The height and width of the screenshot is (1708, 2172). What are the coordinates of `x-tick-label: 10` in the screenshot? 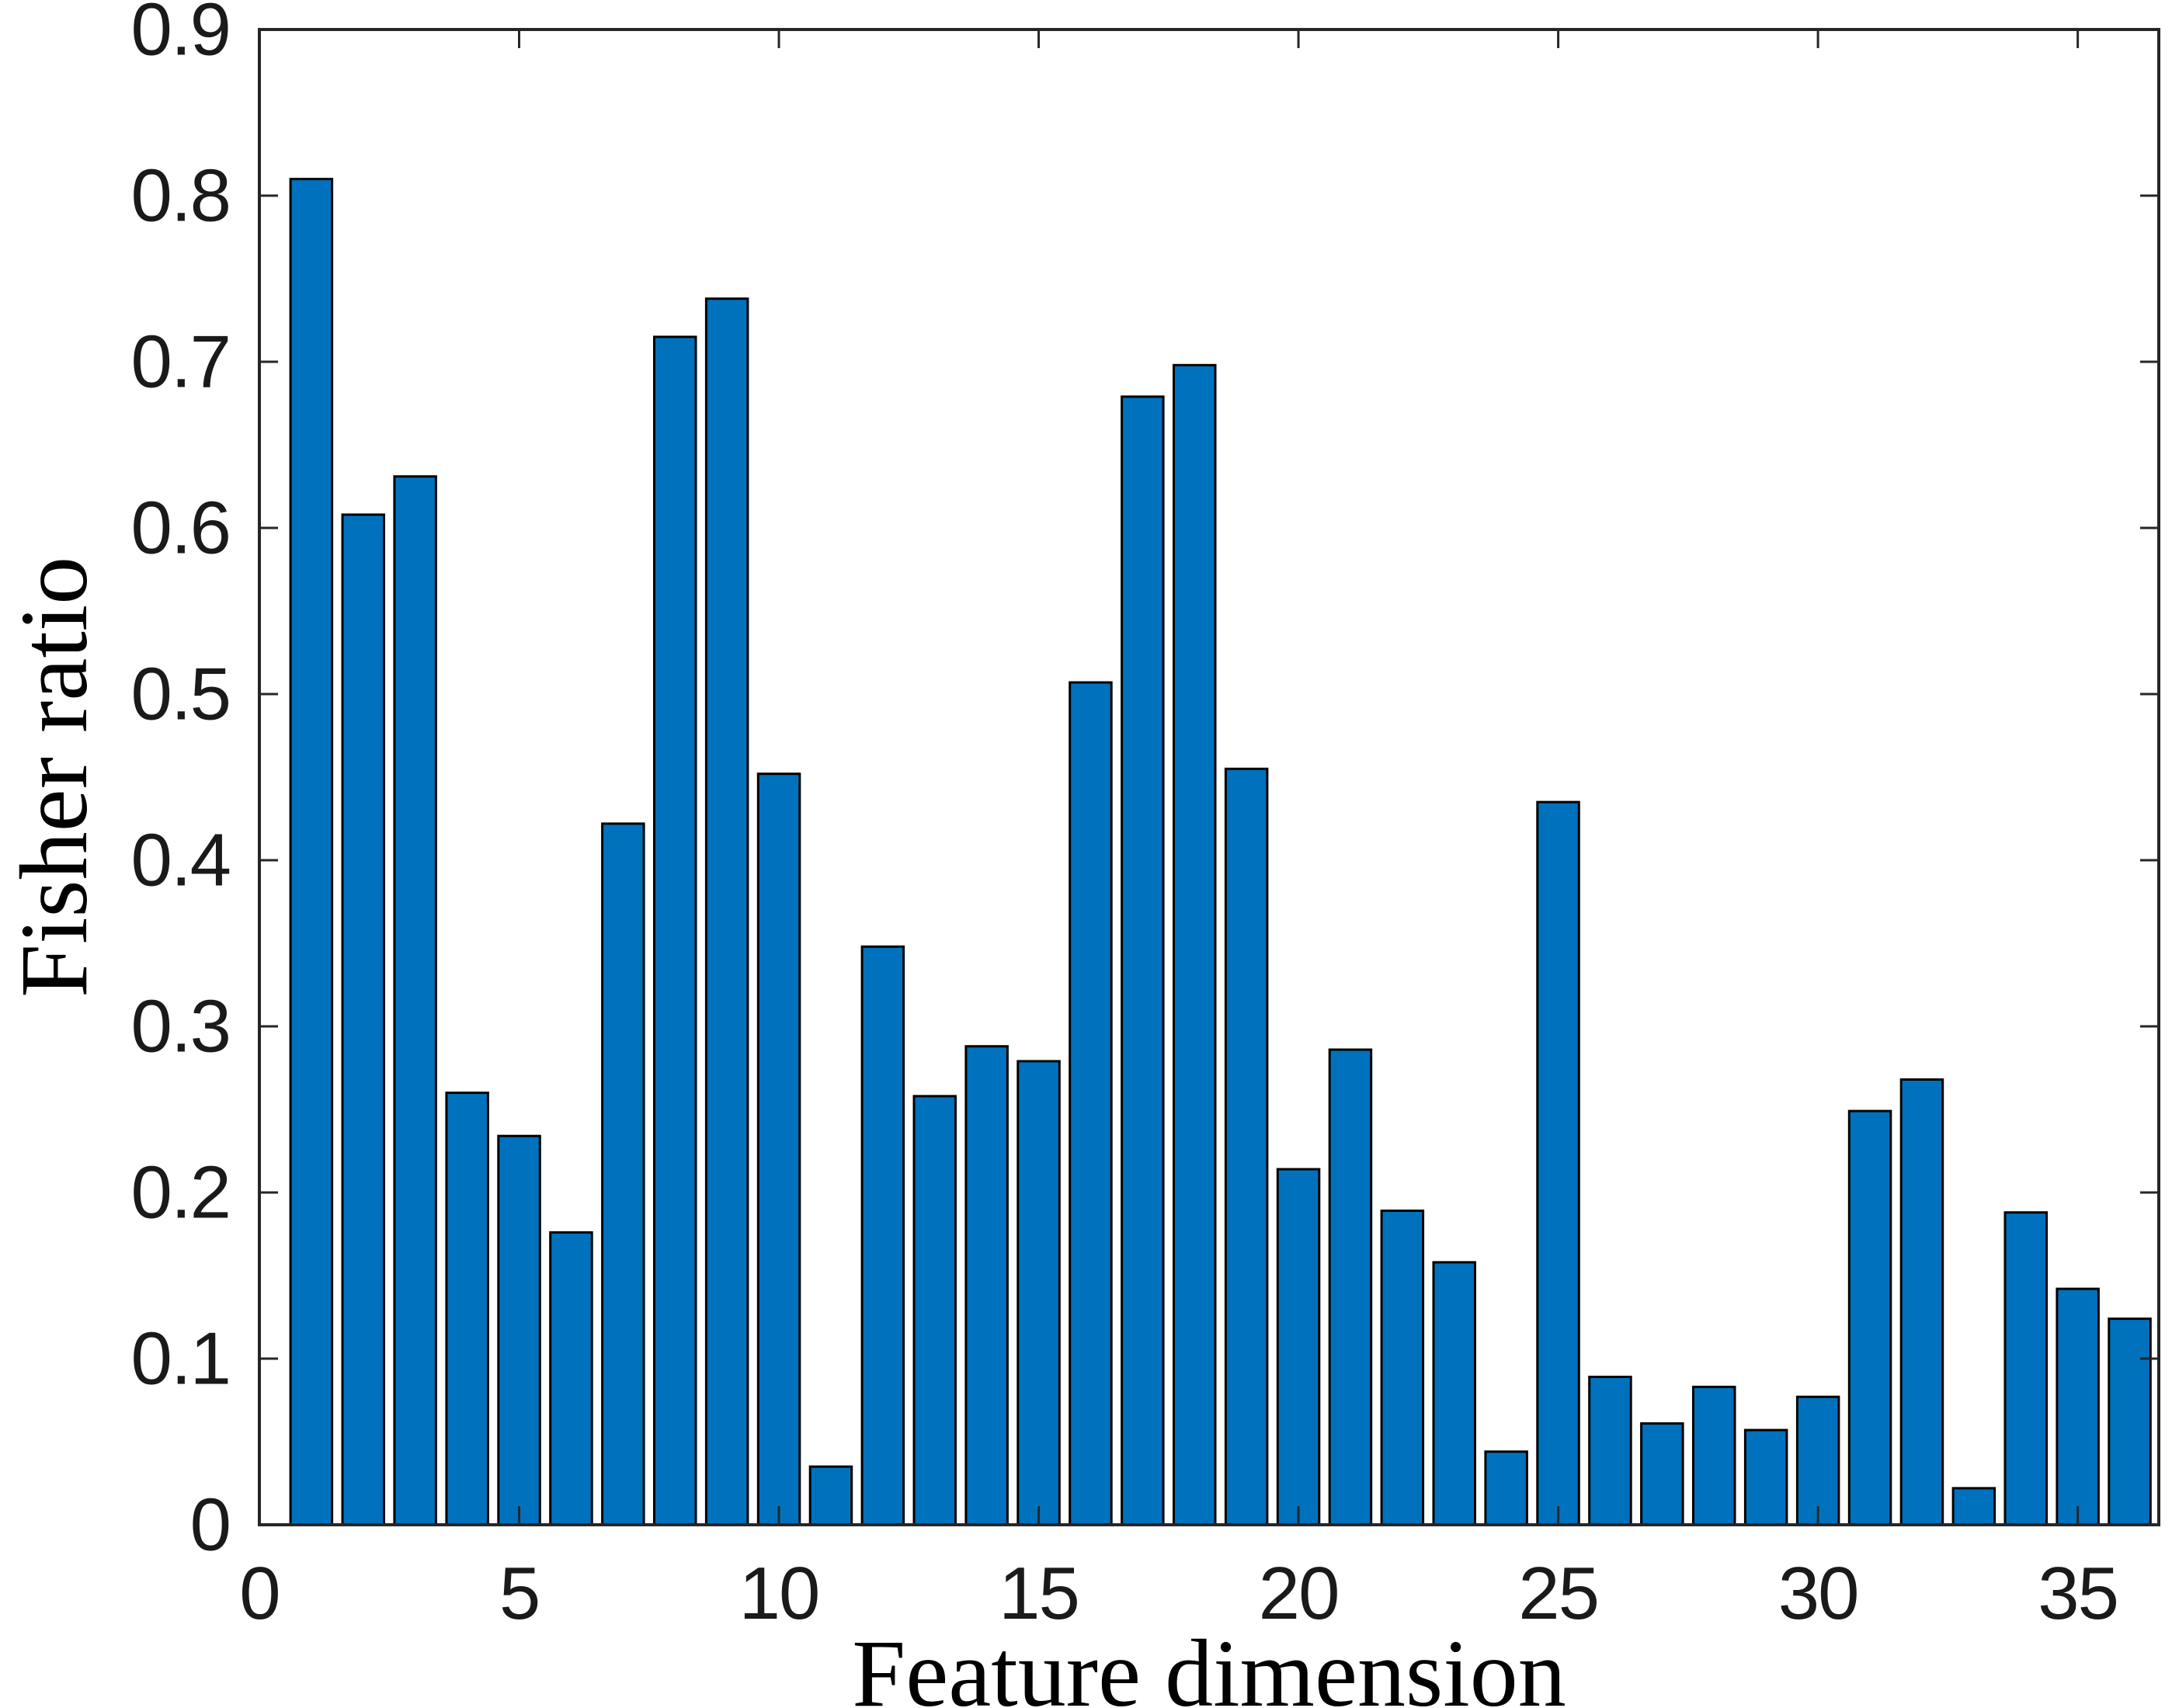 It's located at (779, 1593).